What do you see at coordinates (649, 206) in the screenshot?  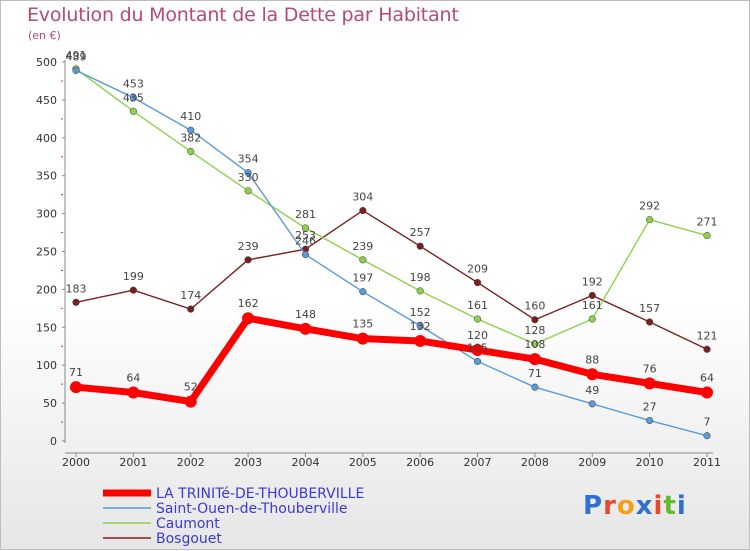 I see `data-label: 292` at bounding box center [649, 206].